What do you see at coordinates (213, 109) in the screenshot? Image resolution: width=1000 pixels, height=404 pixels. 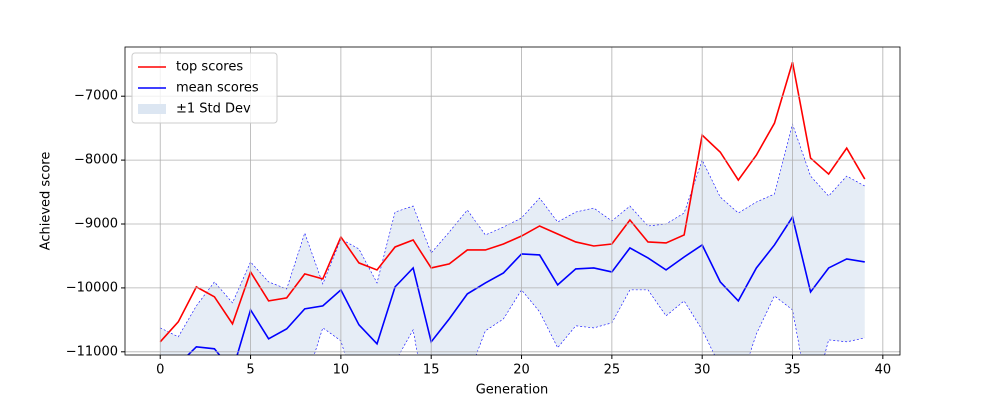 I see `legend-label: ±1 Std Dev` at bounding box center [213, 109].